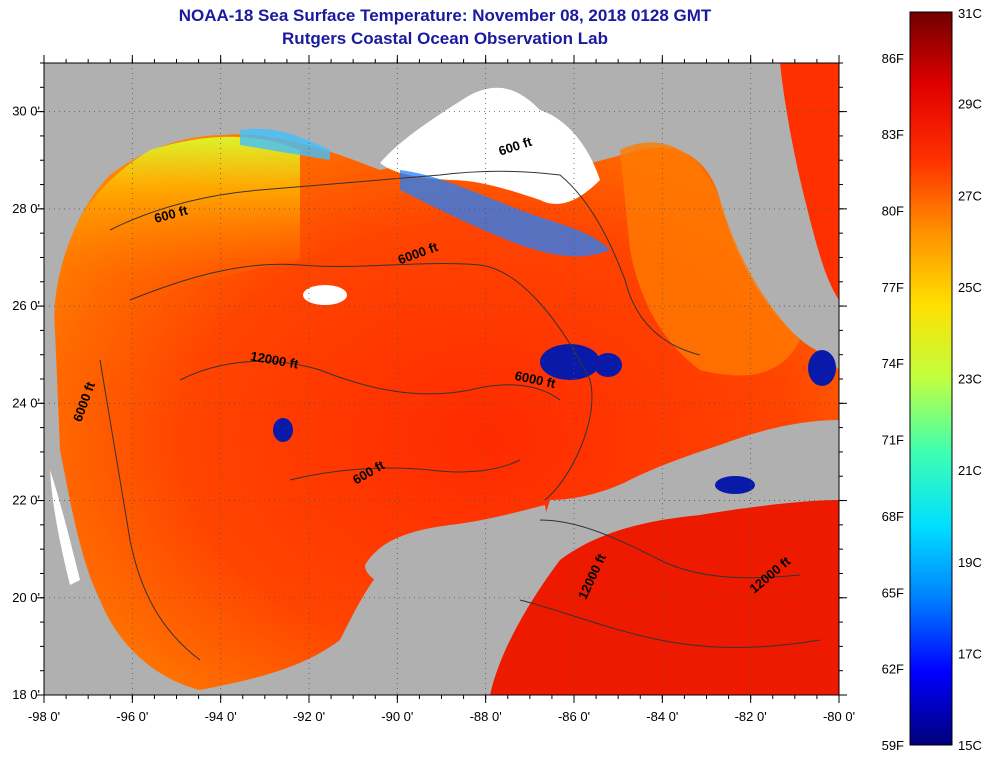 Image resolution: width=992 pixels, height=761 pixels. What do you see at coordinates (65, 527) in the screenshot?
I see `cloud-mask-west` at bounding box center [65, 527].